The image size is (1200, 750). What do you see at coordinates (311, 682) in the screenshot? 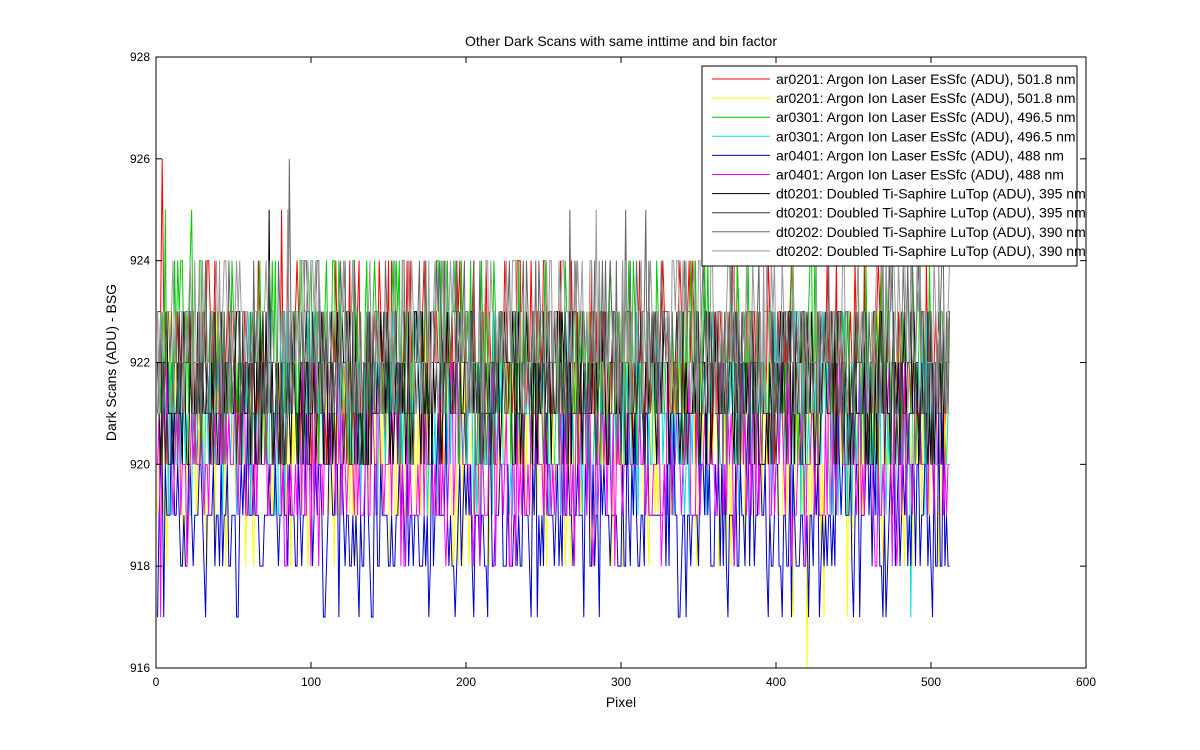
I see `x-tick-label: 100` at bounding box center [311, 682].